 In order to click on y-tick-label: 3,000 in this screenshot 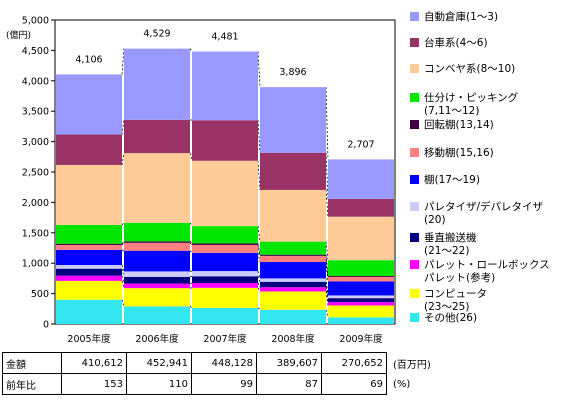, I will do `click(35, 142)`.